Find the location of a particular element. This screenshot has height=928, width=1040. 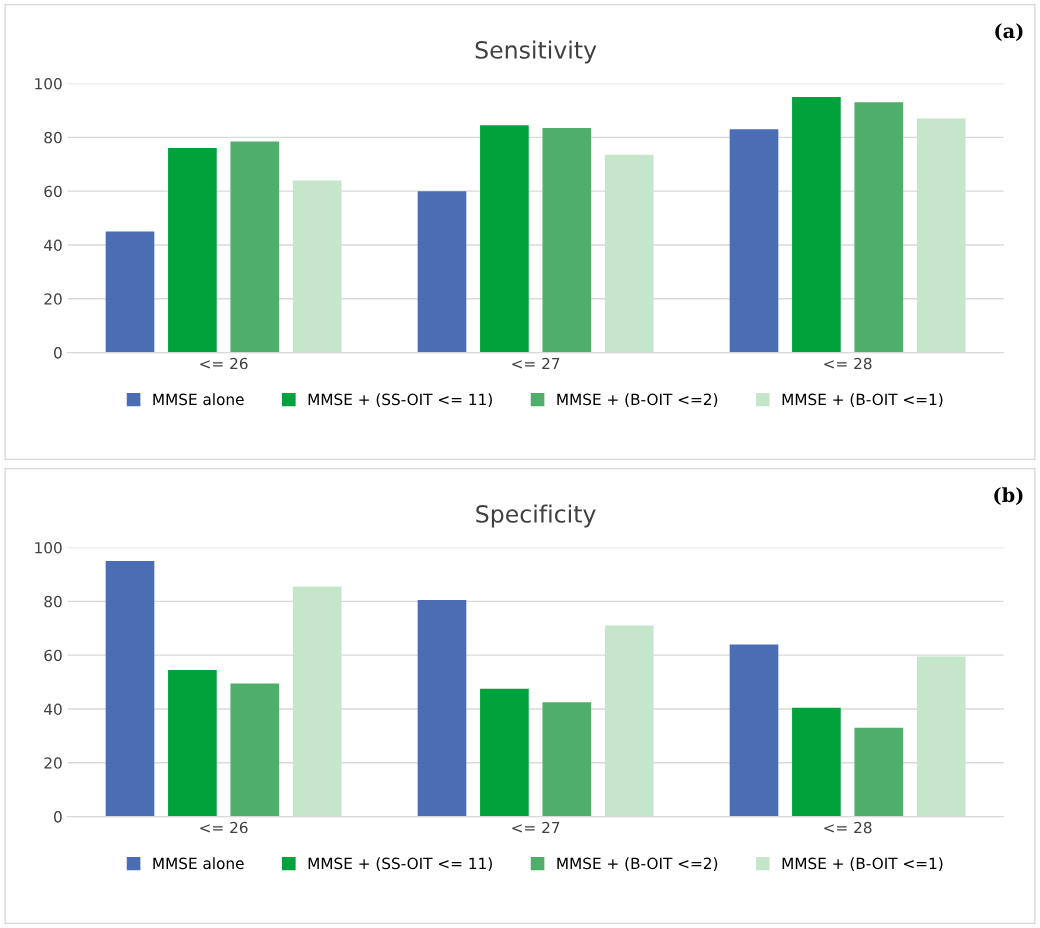

text: (b) is located at coordinates (1008, 496).